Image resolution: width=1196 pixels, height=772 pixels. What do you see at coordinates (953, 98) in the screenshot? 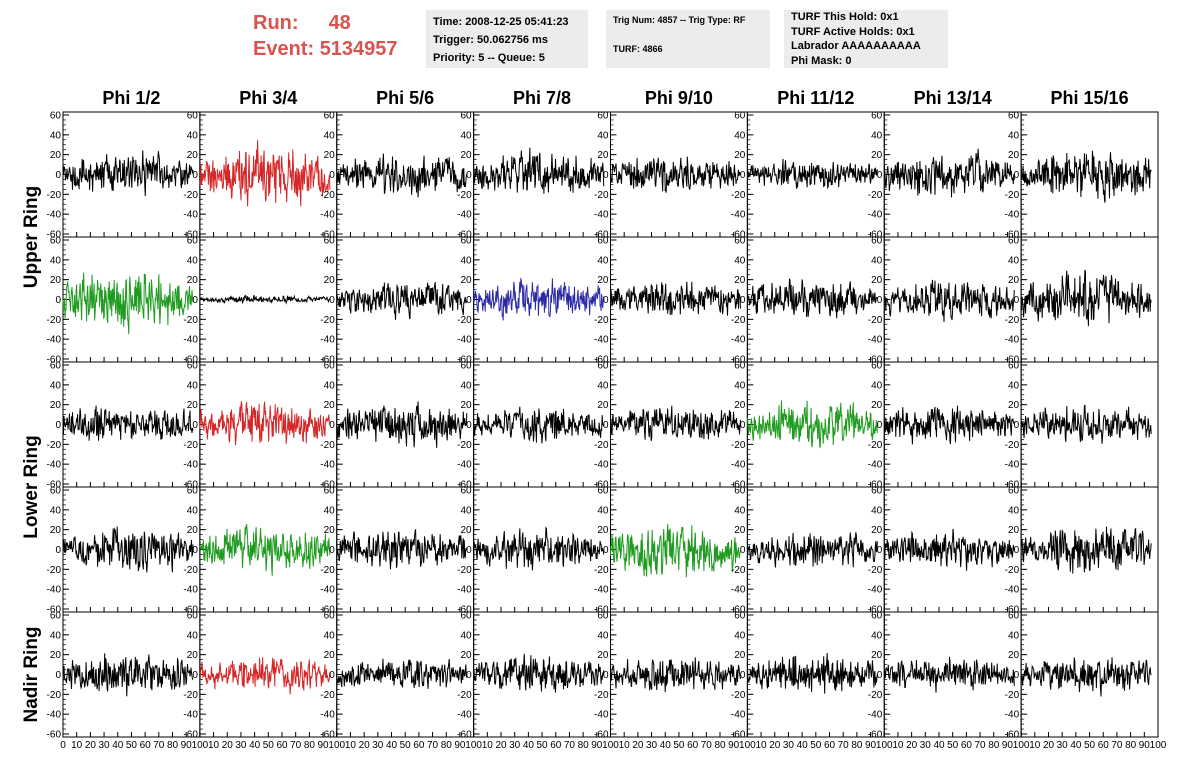
I see `column-header: Phi 13/14` at bounding box center [953, 98].